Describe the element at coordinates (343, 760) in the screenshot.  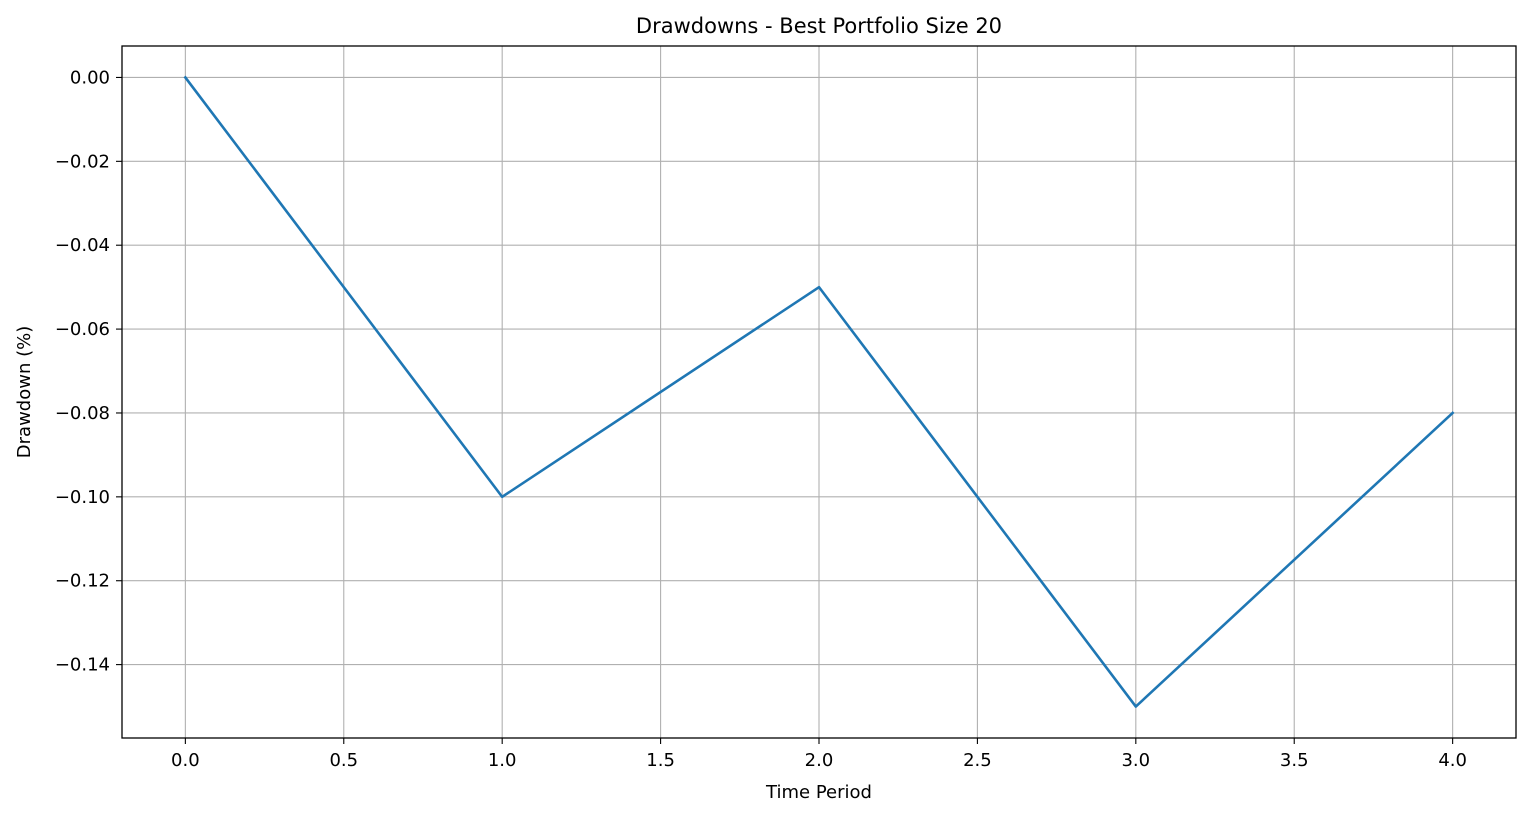
I see `x-tick-label: 0.5` at that location.